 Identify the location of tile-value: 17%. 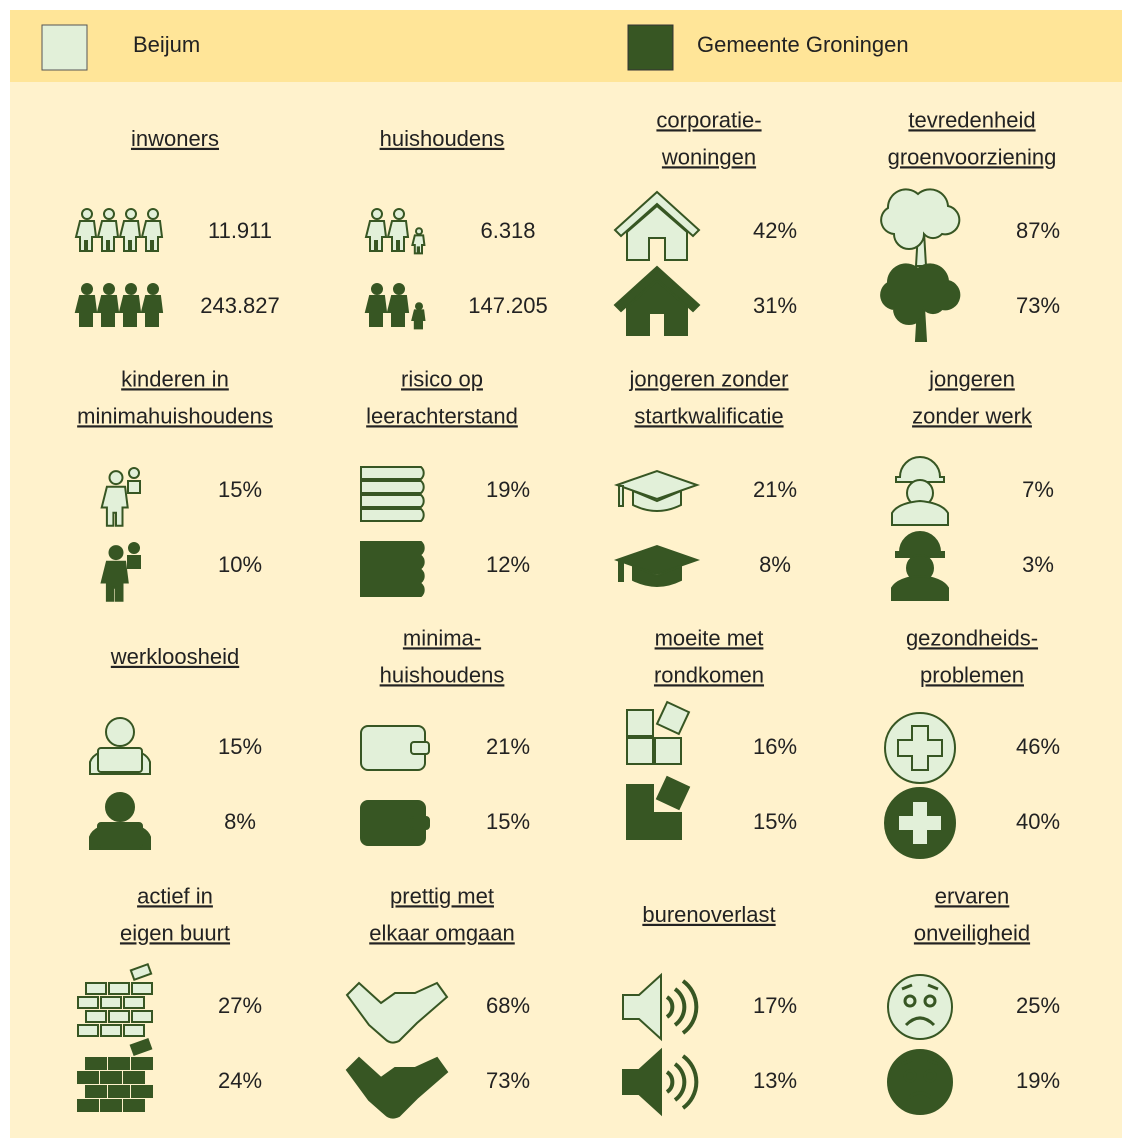
(775, 1005).